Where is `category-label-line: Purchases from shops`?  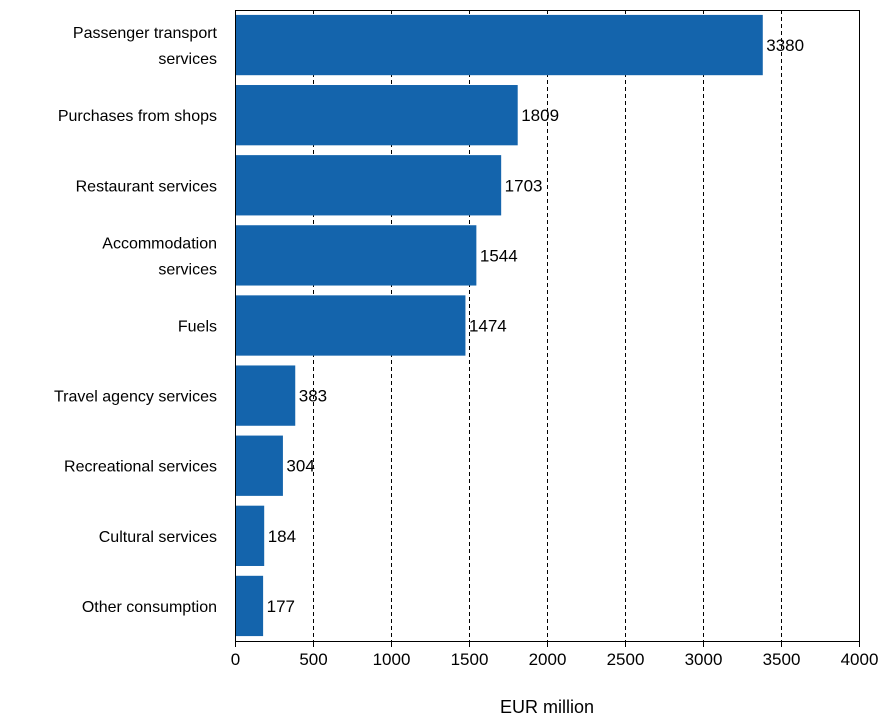
category-label-line: Purchases from shops is located at coordinates (137, 116).